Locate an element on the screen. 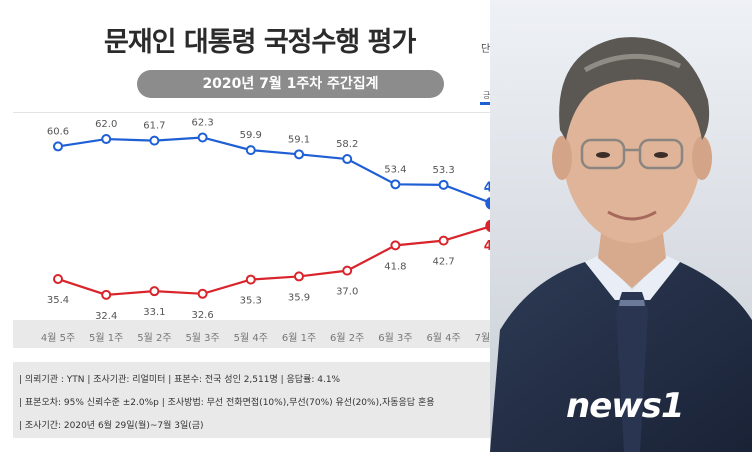 This screenshot has height=452, width=752. data-label: 62.3 is located at coordinates (202, 122).